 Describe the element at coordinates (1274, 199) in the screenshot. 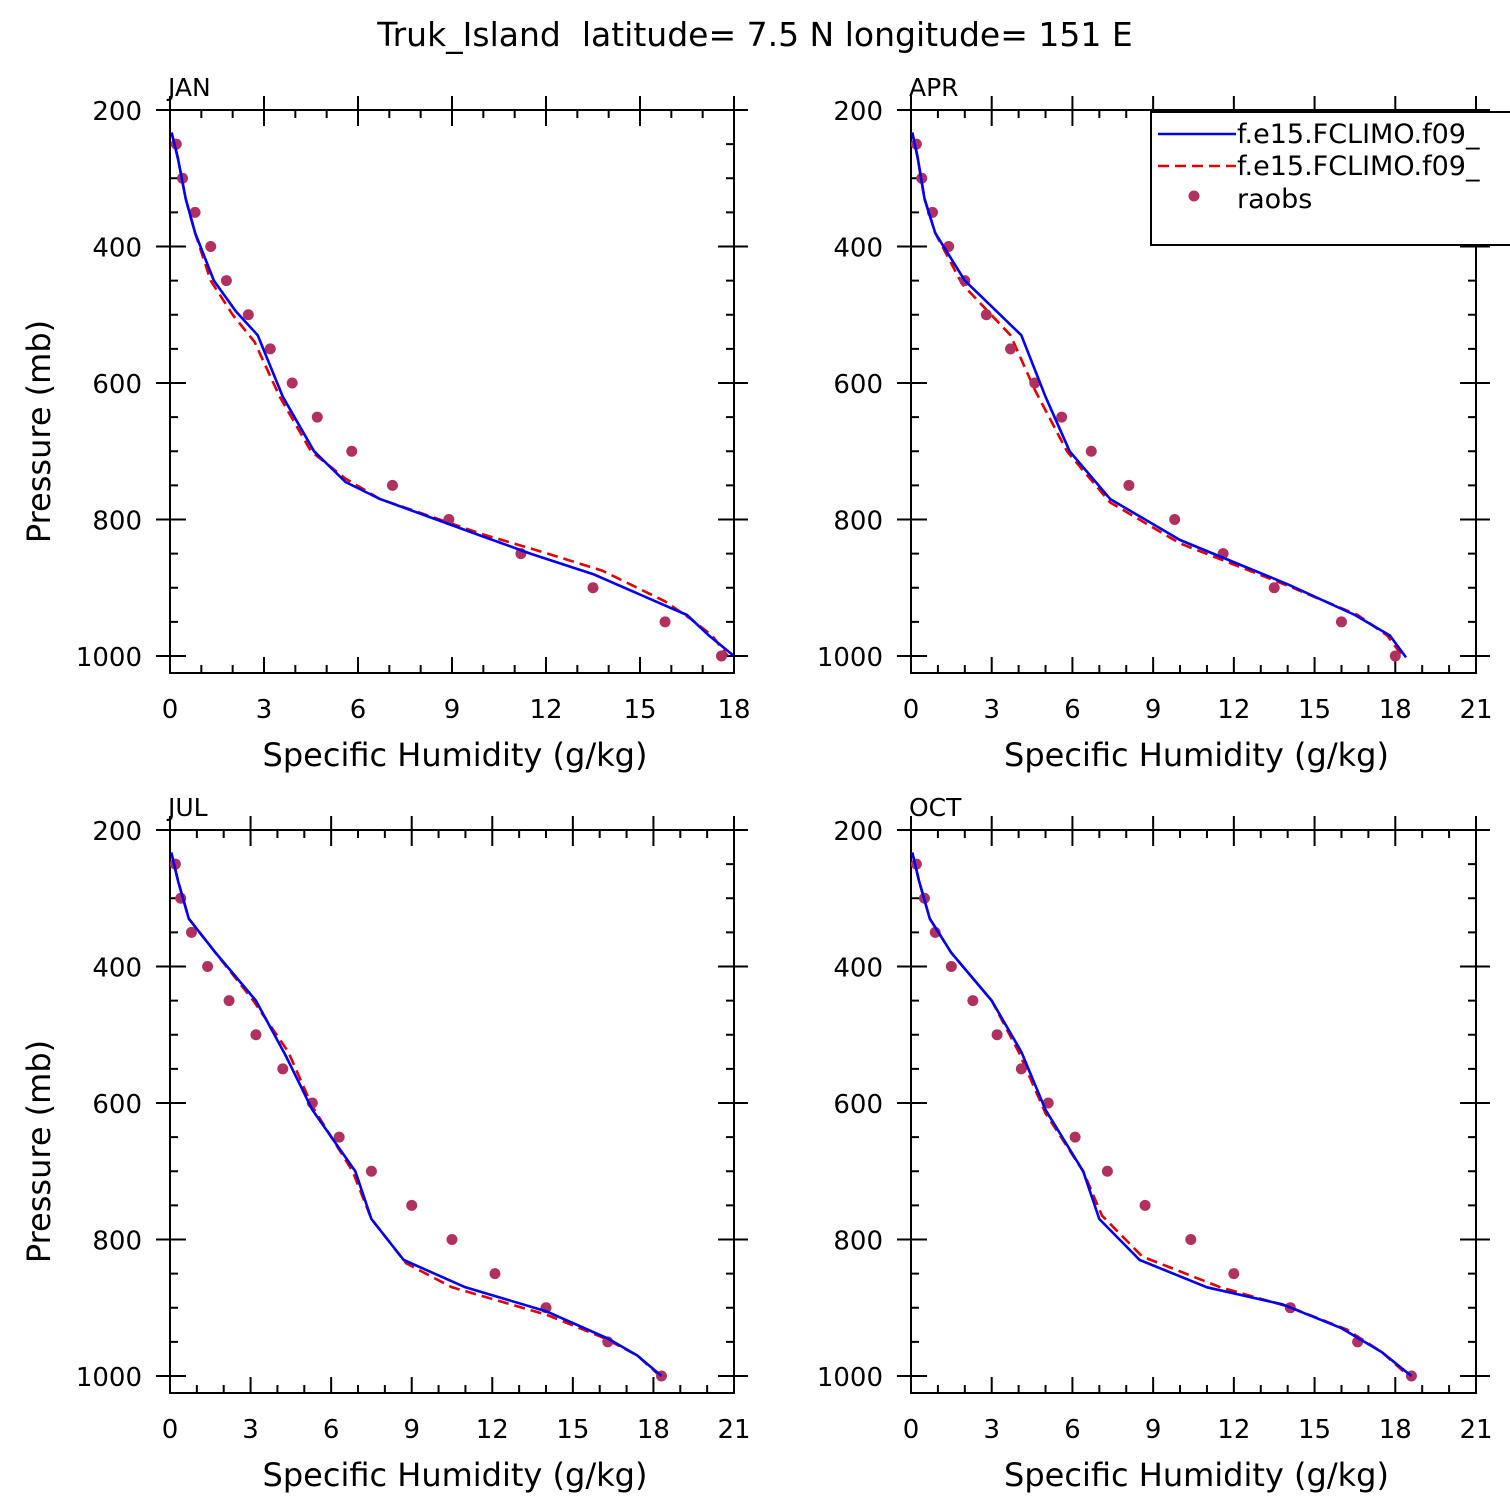

I see `legend-label: raobs` at that location.